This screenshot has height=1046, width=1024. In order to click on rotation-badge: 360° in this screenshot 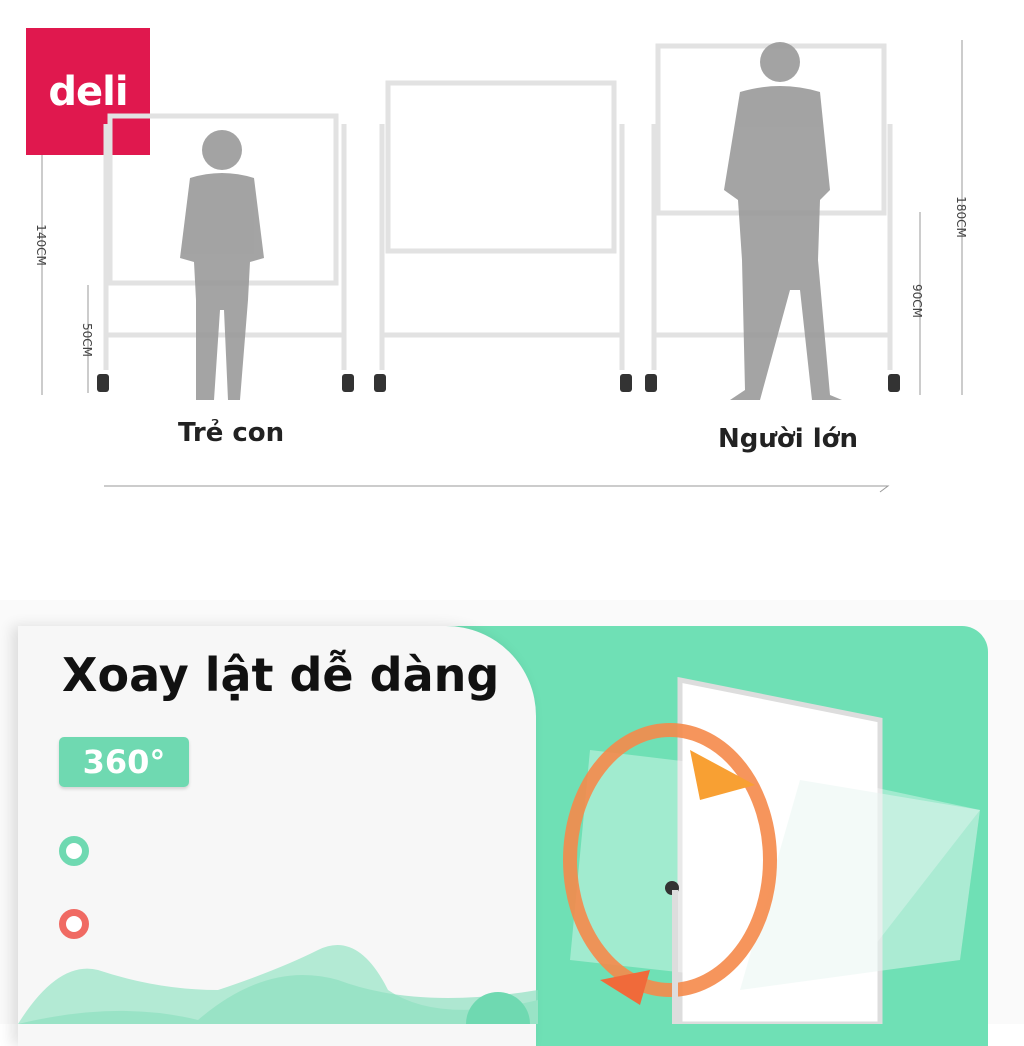, I will do `click(124, 762)`.